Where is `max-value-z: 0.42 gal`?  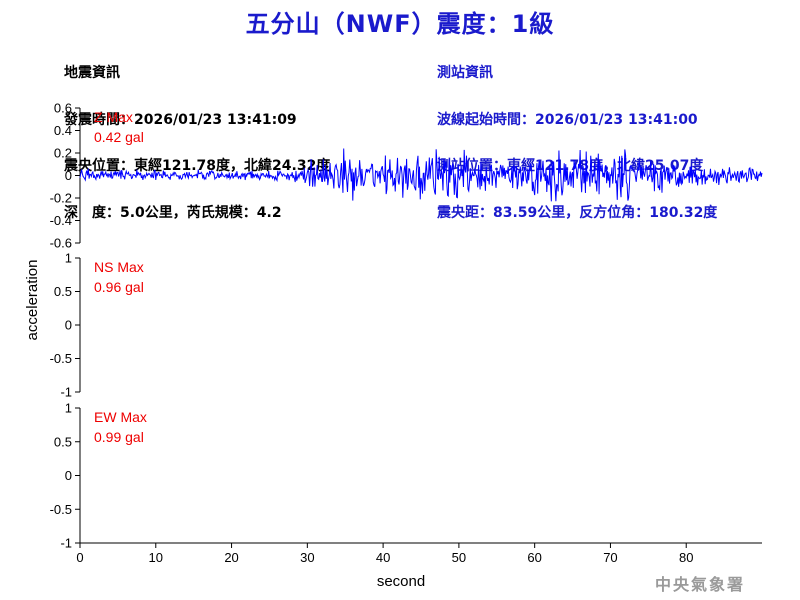 max-value-z: 0.42 gal is located at coordinates (119, 137).